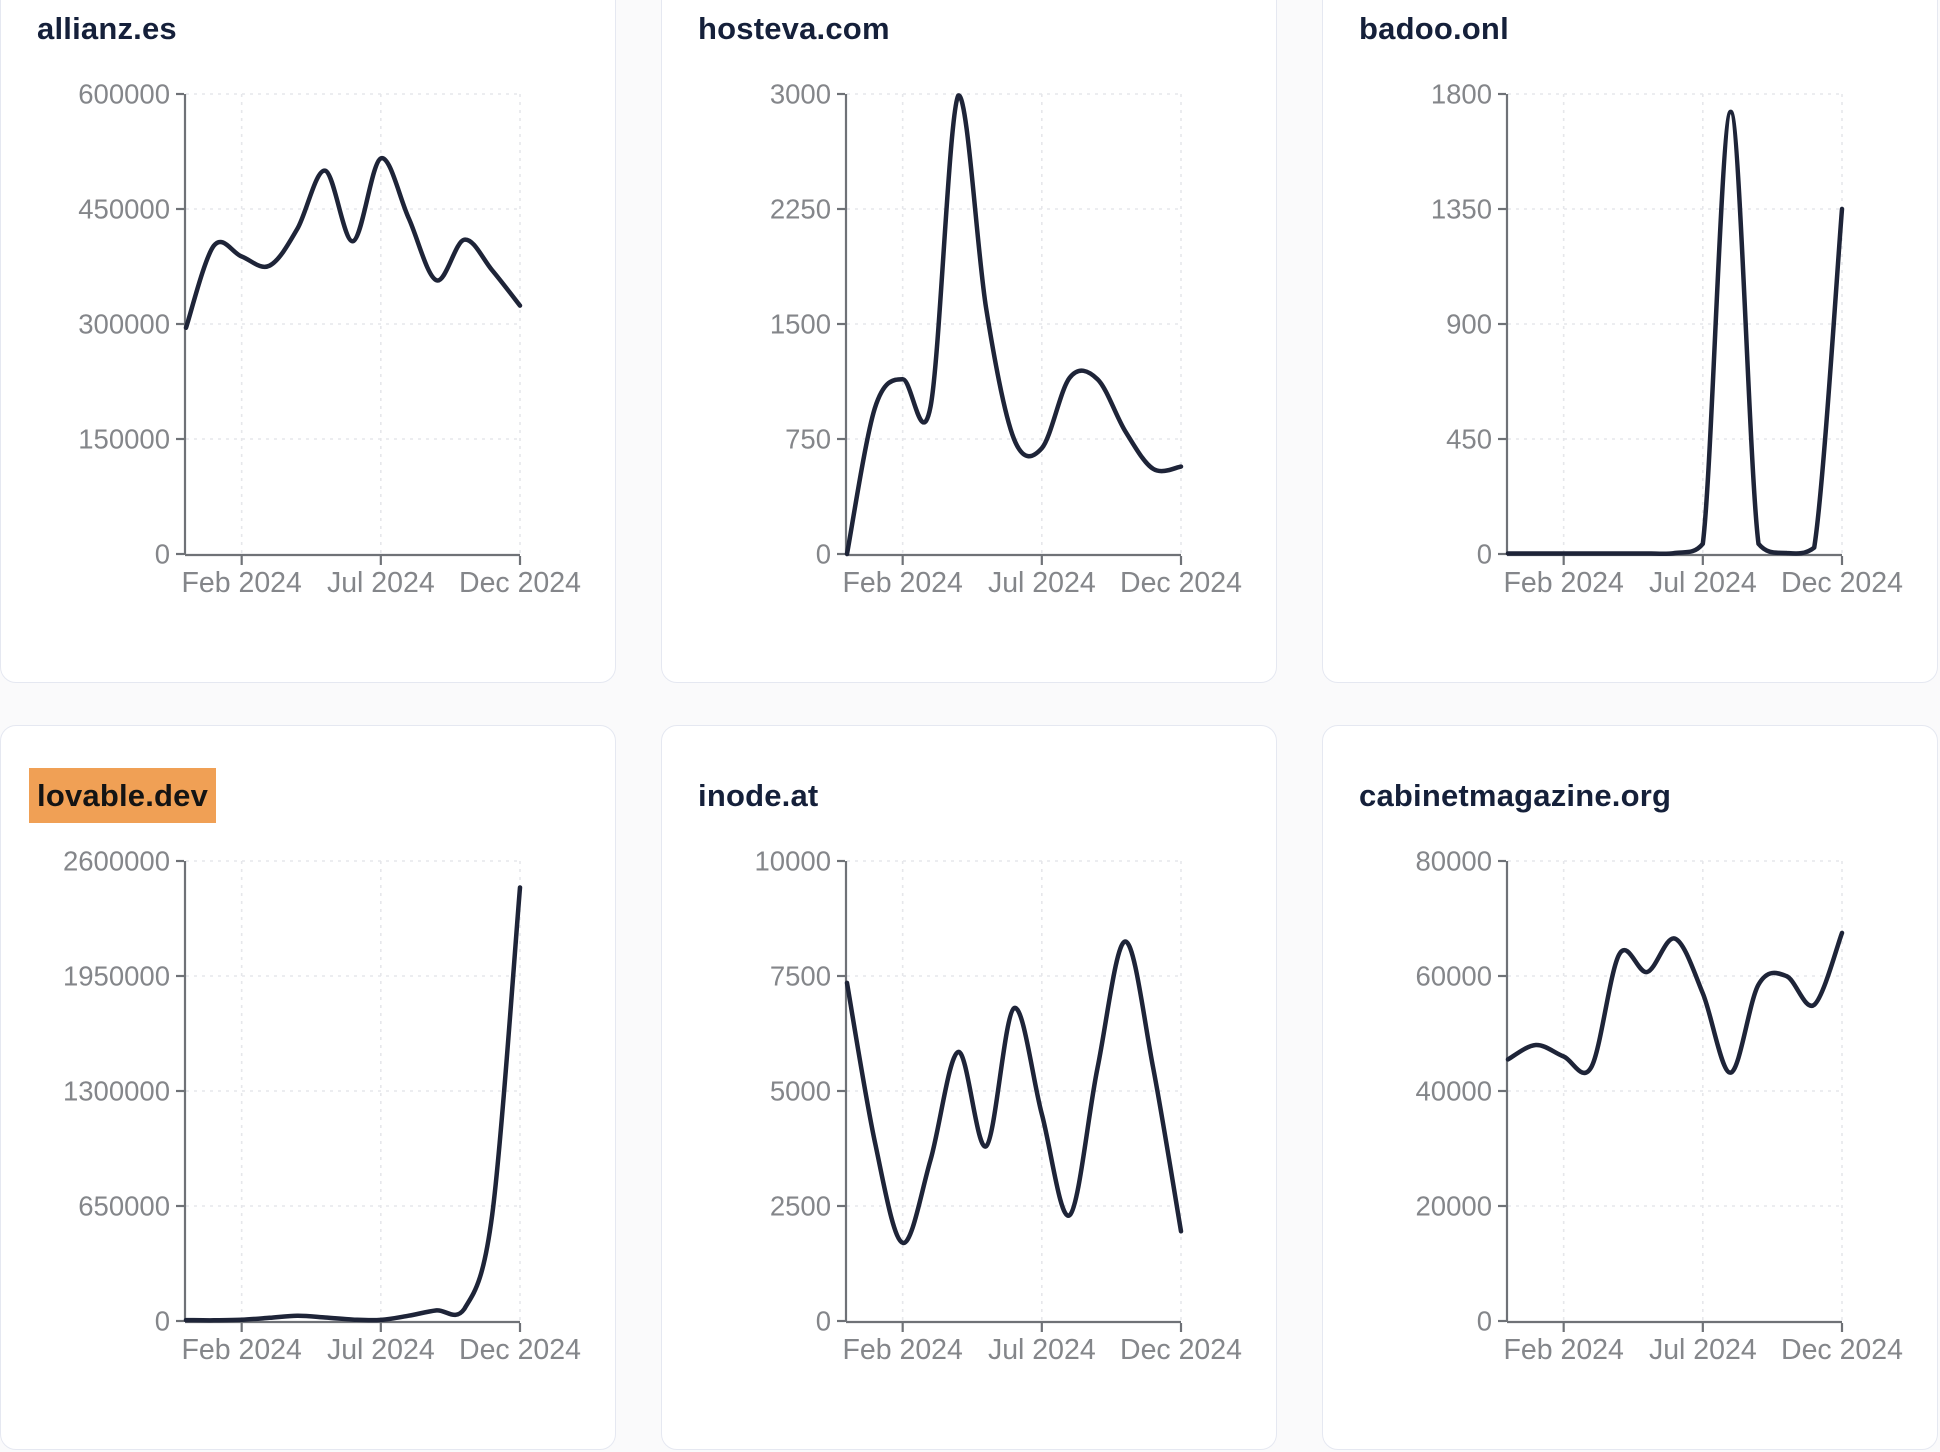 The image size is (1940, 1452). I want to click on traffic-line-chart: 0 750 1500 2250 3000 Feb 2024 Jul 2024 Dec 2024, so click(1006, 339).